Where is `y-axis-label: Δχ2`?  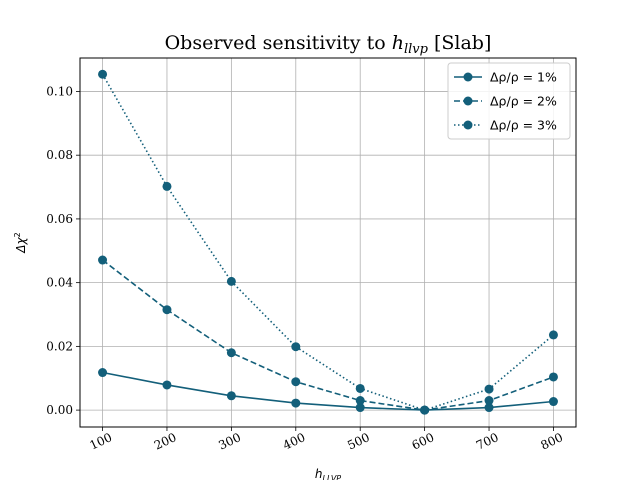 y-axis-label: Δχ2 is located at coordinates (20, 242).